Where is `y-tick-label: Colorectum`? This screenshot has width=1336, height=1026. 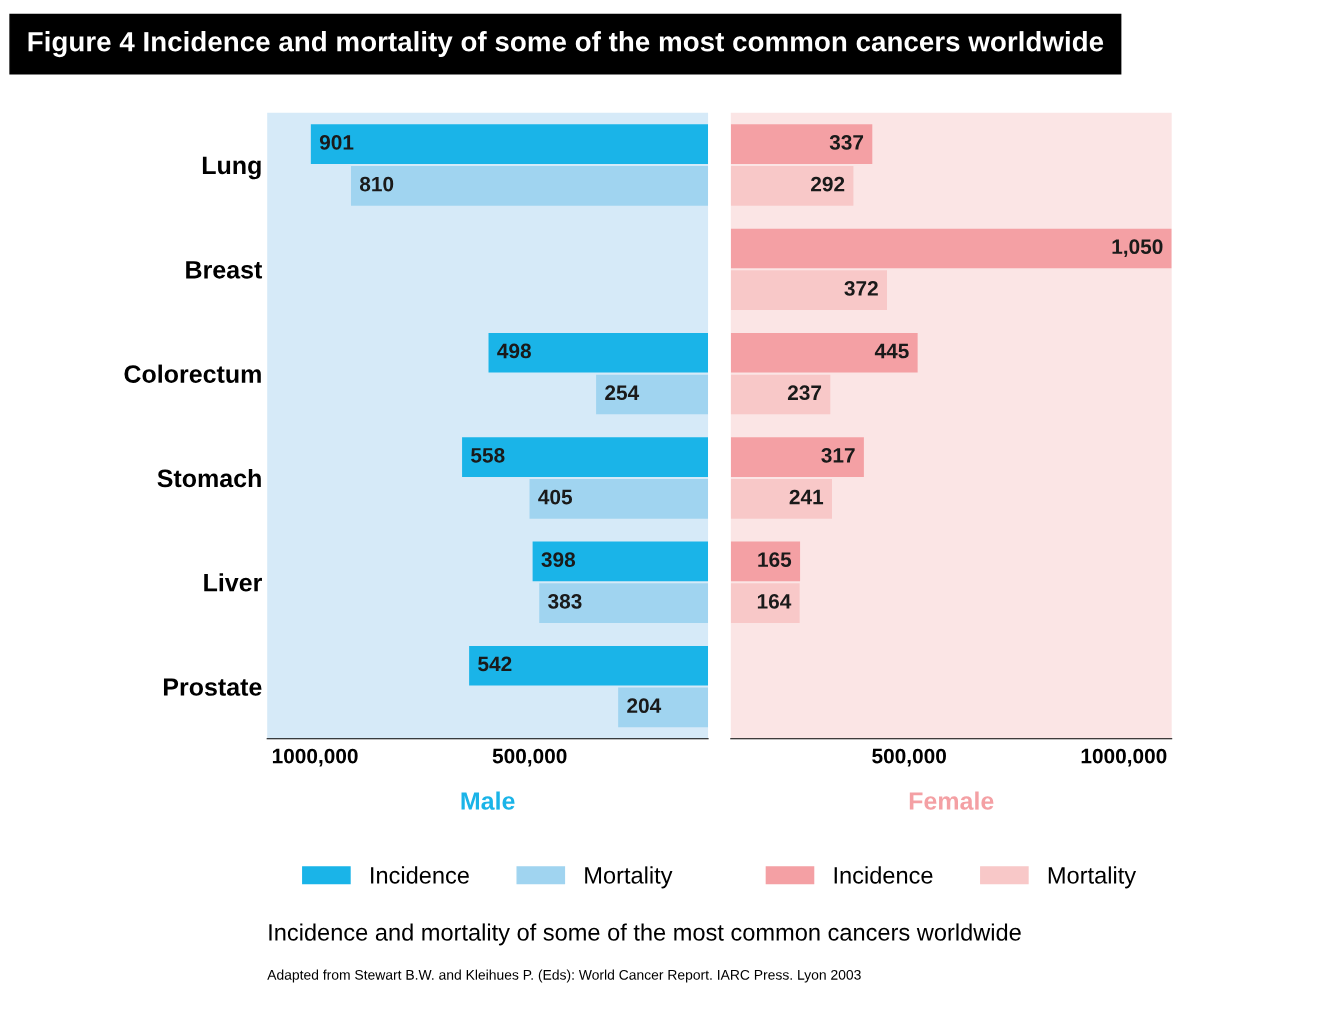
y-tick-label: Colorectum is located at coordinates (192, 373).